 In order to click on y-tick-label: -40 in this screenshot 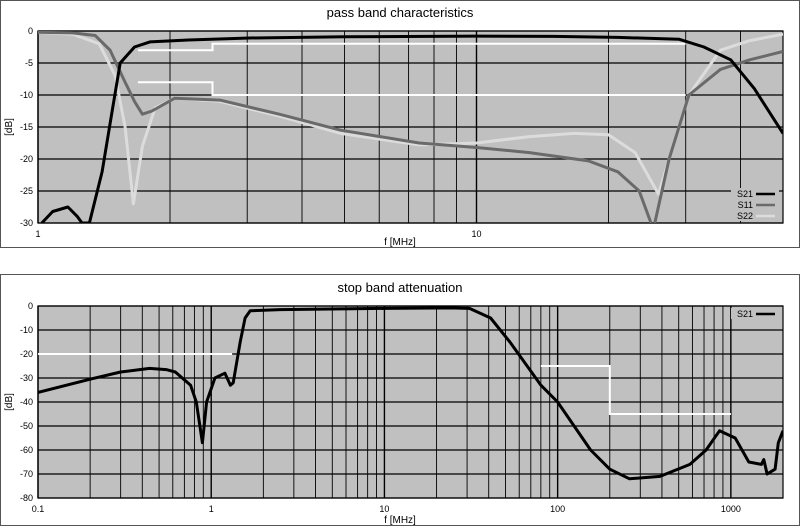, I will do `click(26, 402)`.